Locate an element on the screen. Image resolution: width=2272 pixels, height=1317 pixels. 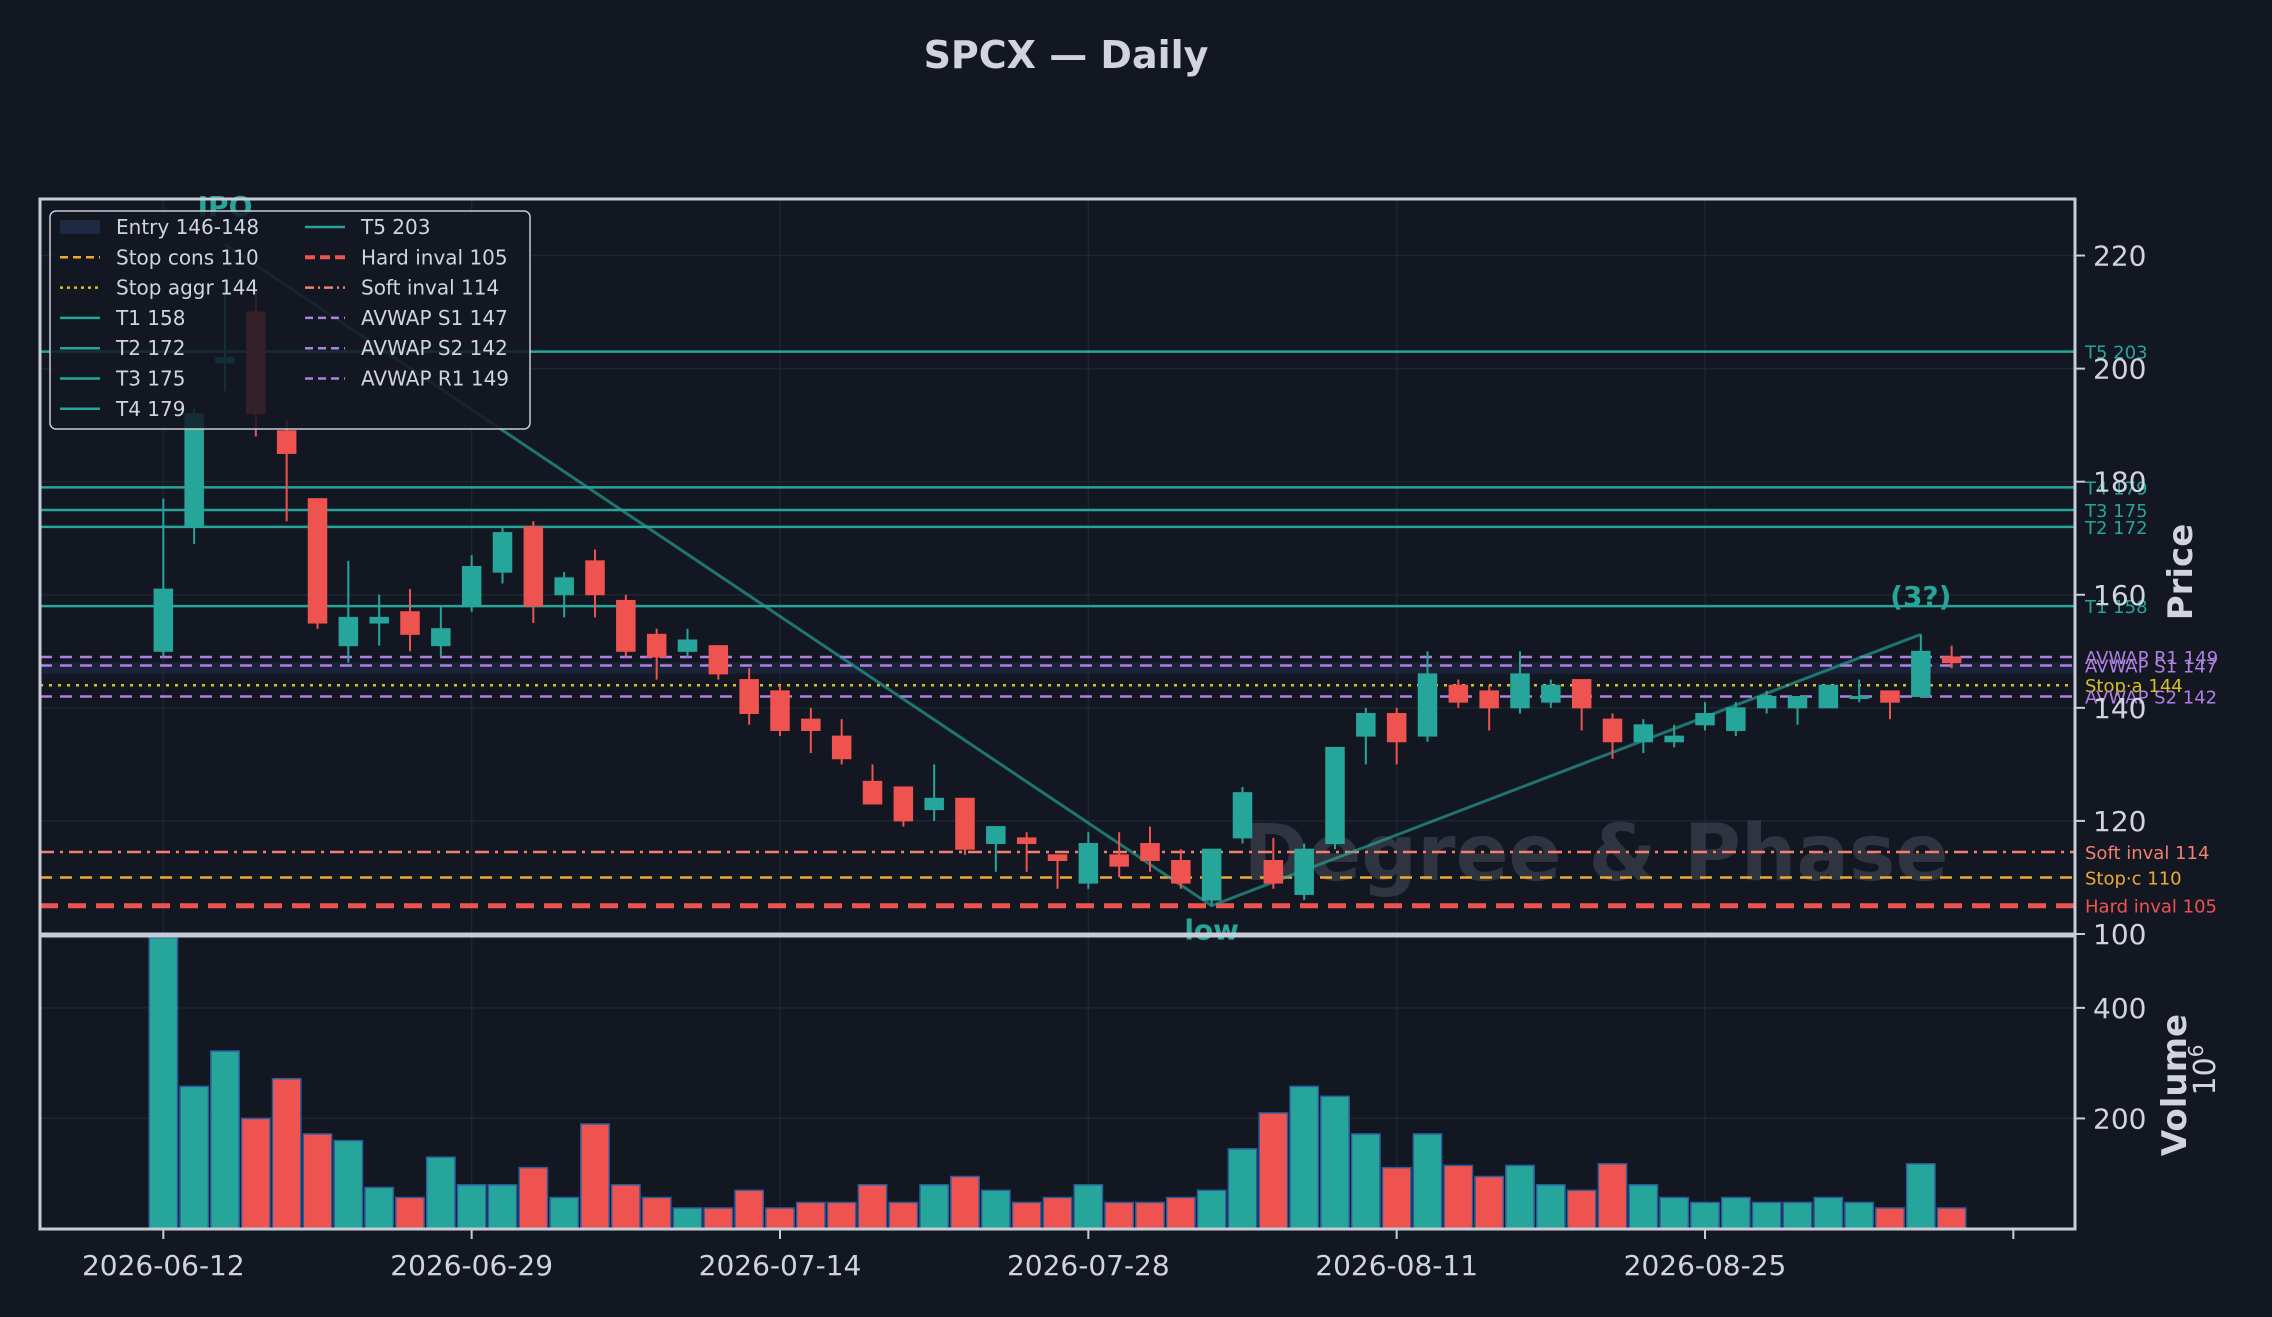
level-label: Hard inval 105 is located at coordinates (2151, 907).